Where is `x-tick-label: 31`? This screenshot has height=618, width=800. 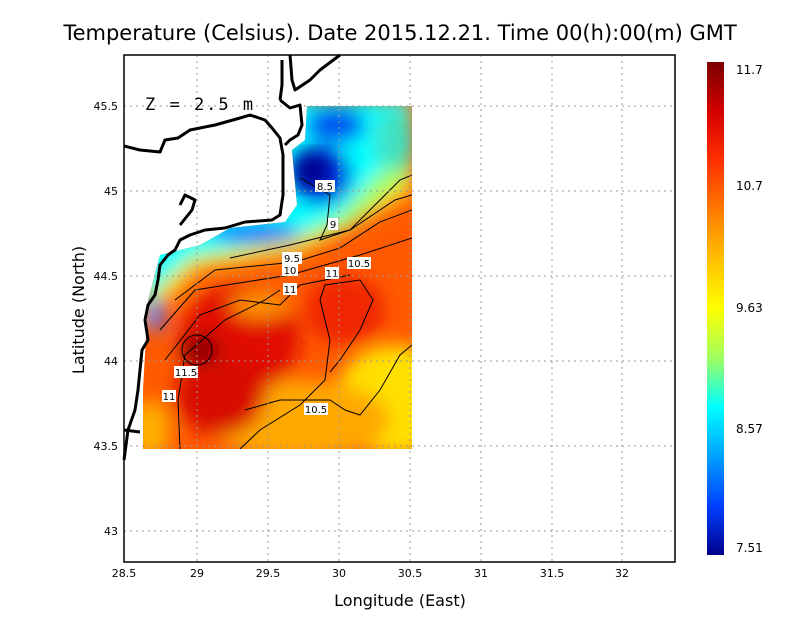
x-tick-label: 31 is located at coordinates (481, 573).